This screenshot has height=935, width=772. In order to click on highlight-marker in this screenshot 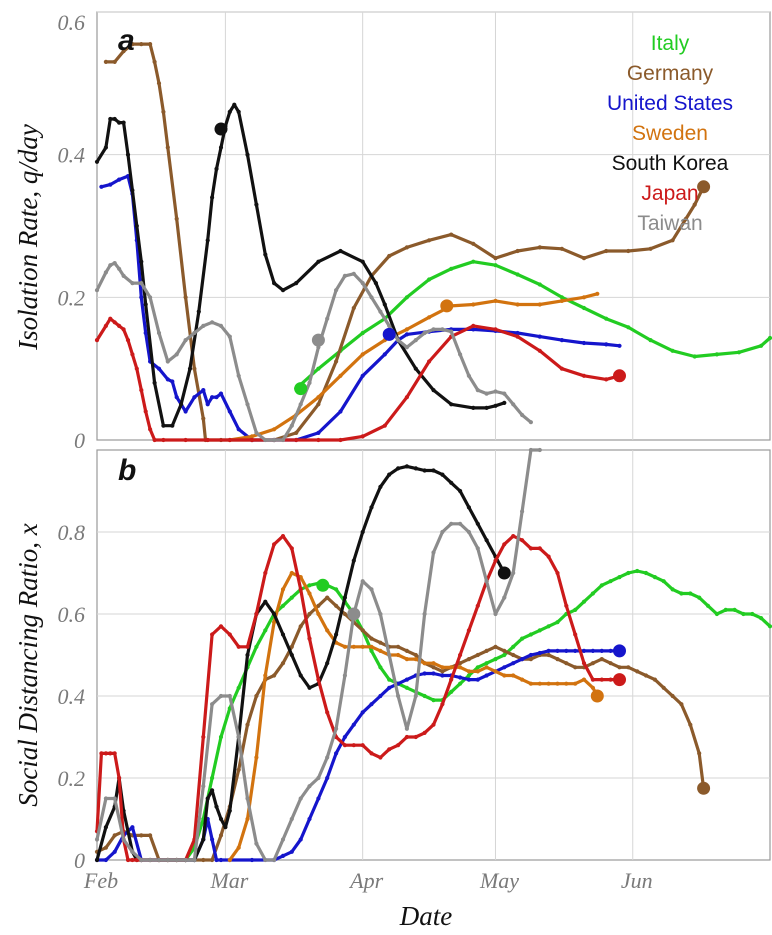, I will do `click(597, 696)`.